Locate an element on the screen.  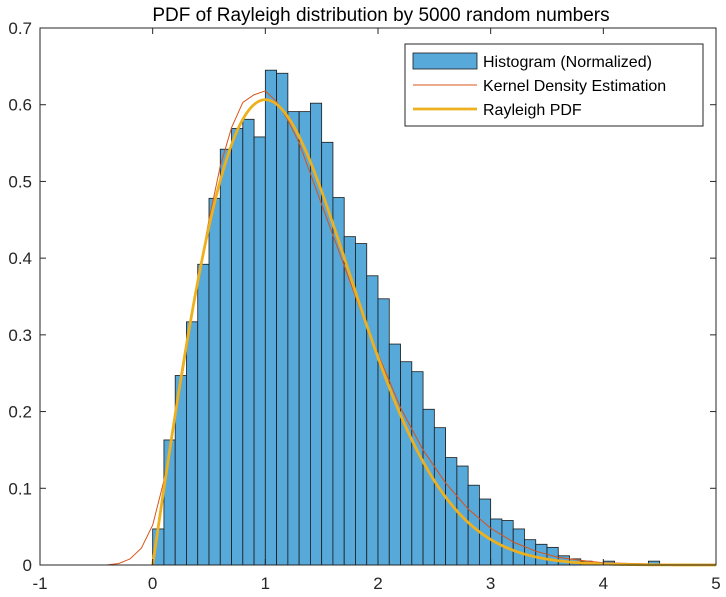
y-tick-label: 0.7 is located at coordinates (20, 28).